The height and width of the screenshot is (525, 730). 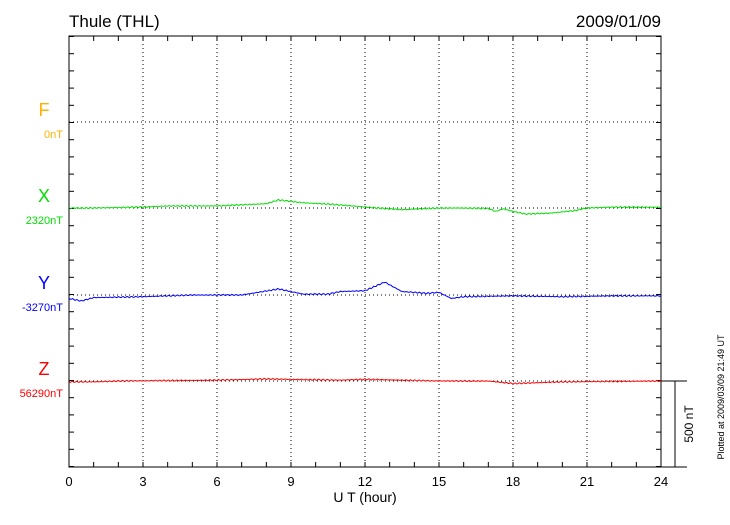 I want to click on x-tick-label: 0, so click(x=68, y=481).